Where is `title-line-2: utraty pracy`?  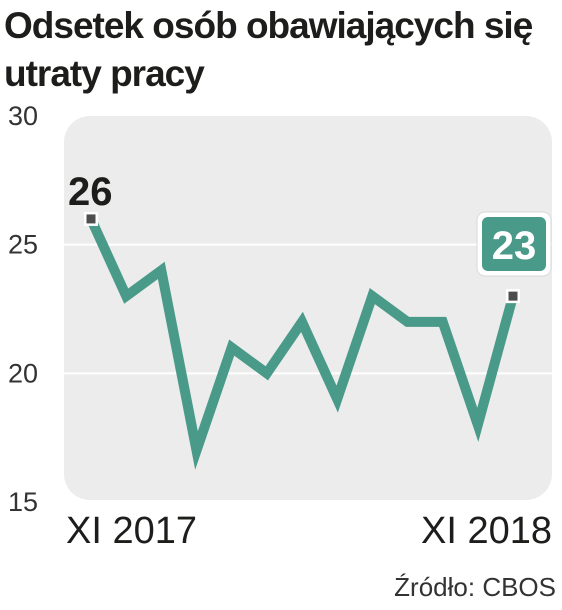 title-line-2: utraty pracy is located at coordinates (104, 73).